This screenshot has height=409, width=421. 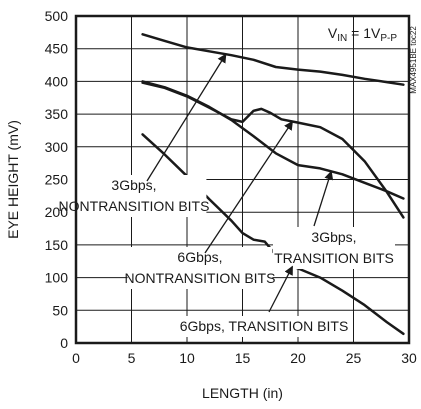 What do you see at coordinates (354, 358) in the screenshot?
I see `x-tick-label: 25` at bounding box center [354, 358].